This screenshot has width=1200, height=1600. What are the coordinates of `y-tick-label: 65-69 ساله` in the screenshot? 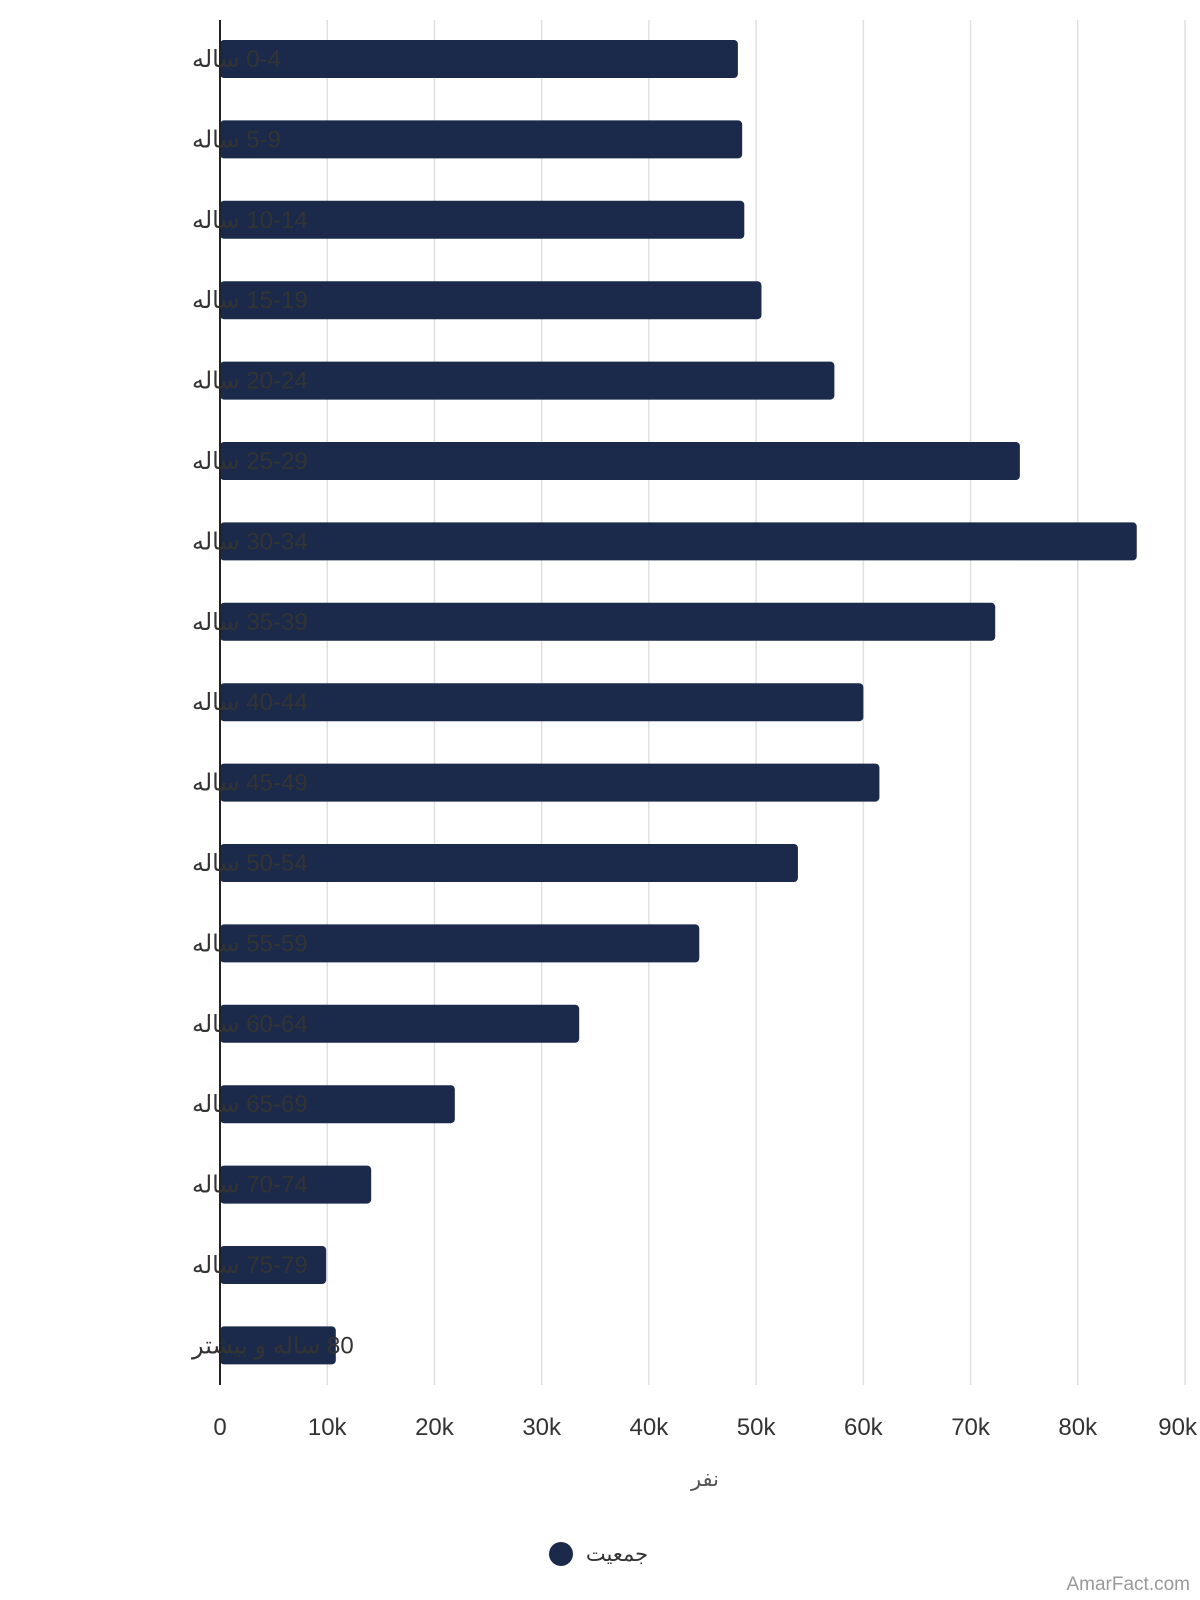 It's located at (250, 1104).